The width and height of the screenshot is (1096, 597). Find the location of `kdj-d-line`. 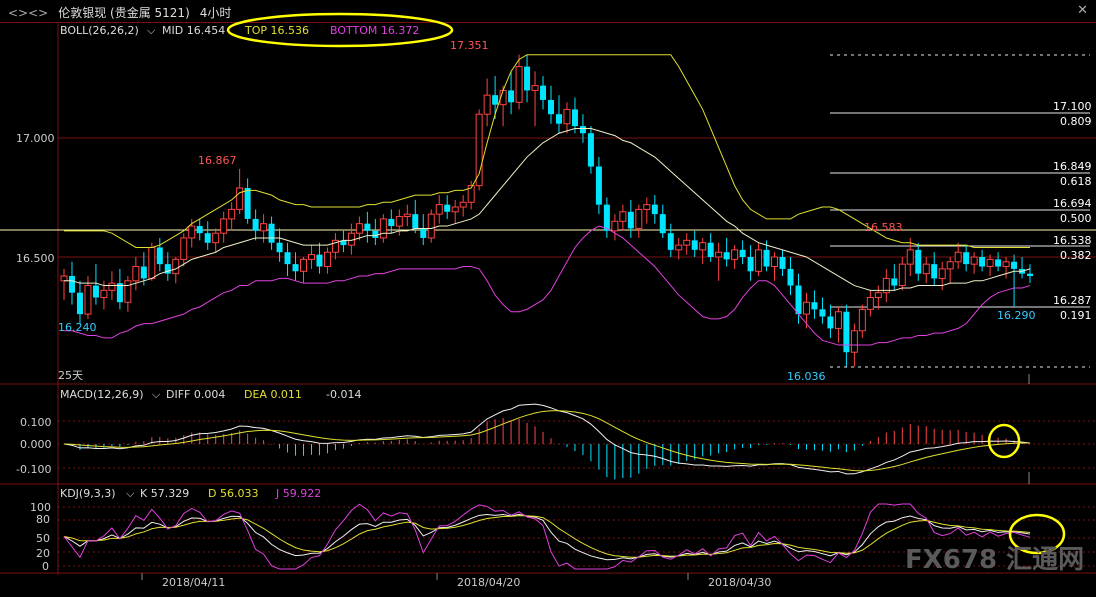

kdj-d-line is located at coordinates (547, 536).